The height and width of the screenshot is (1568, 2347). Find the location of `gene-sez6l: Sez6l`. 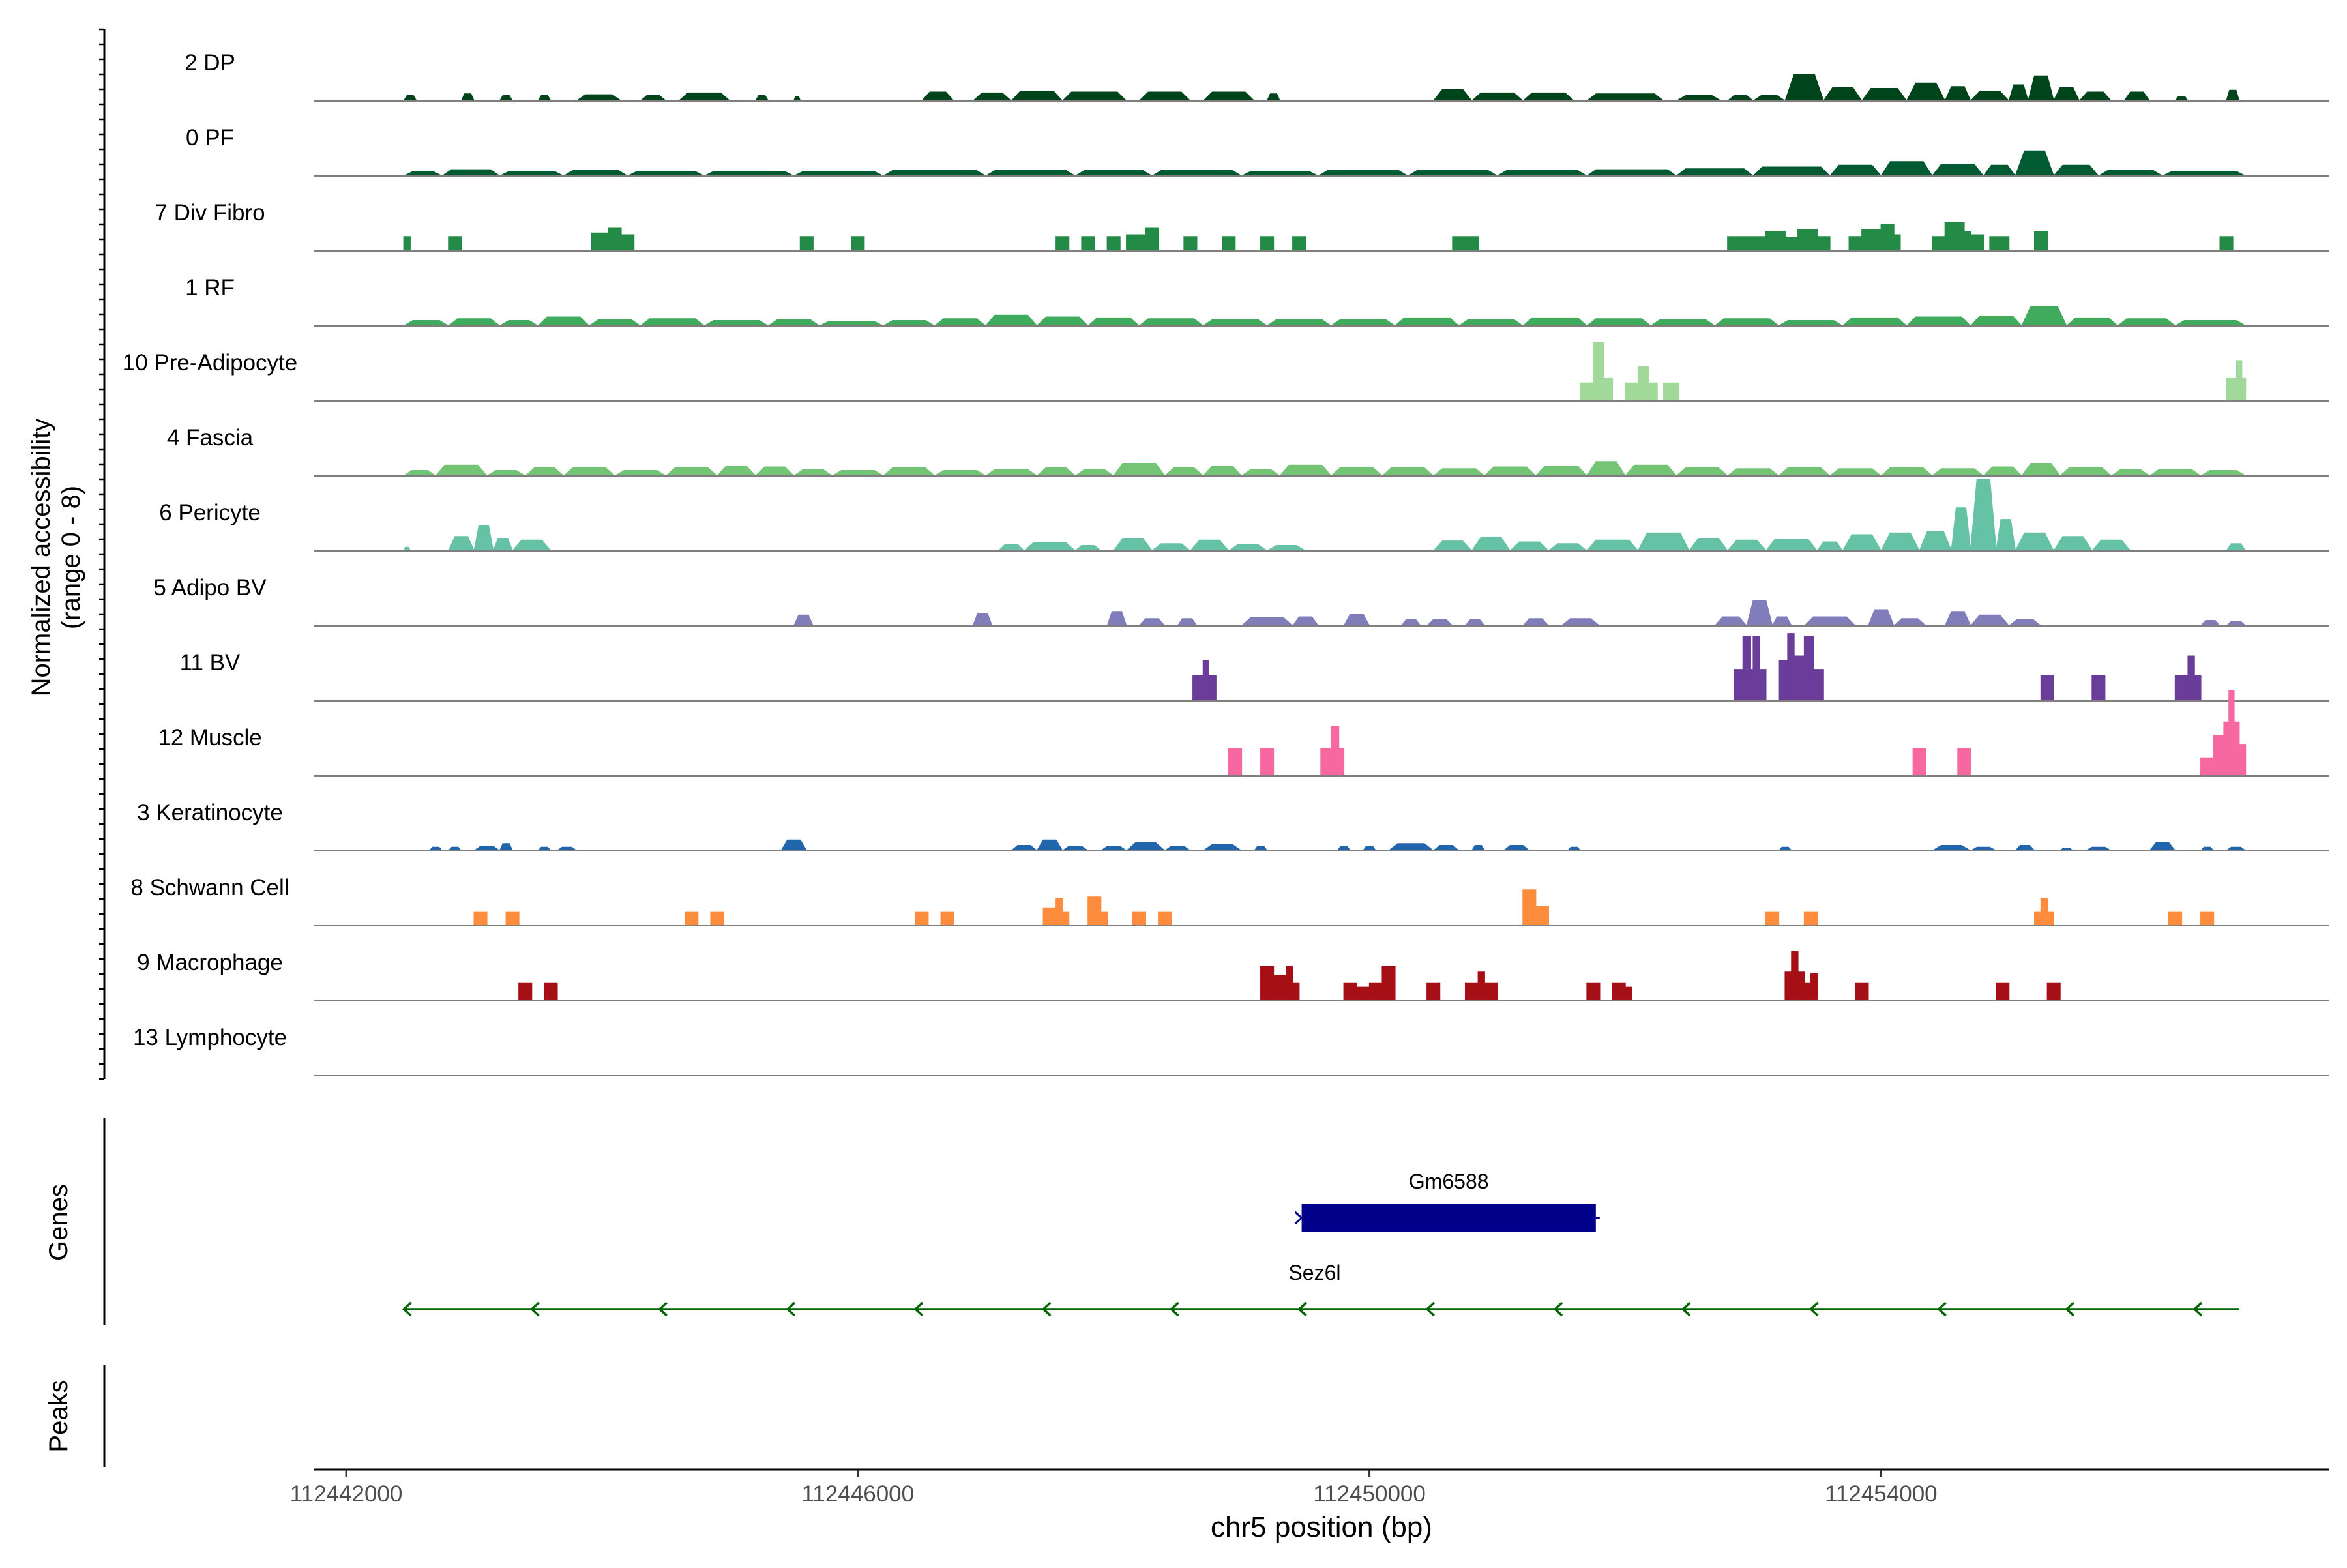

gene-sez6l: Sez6l is located at coordinates (1320, 1289).